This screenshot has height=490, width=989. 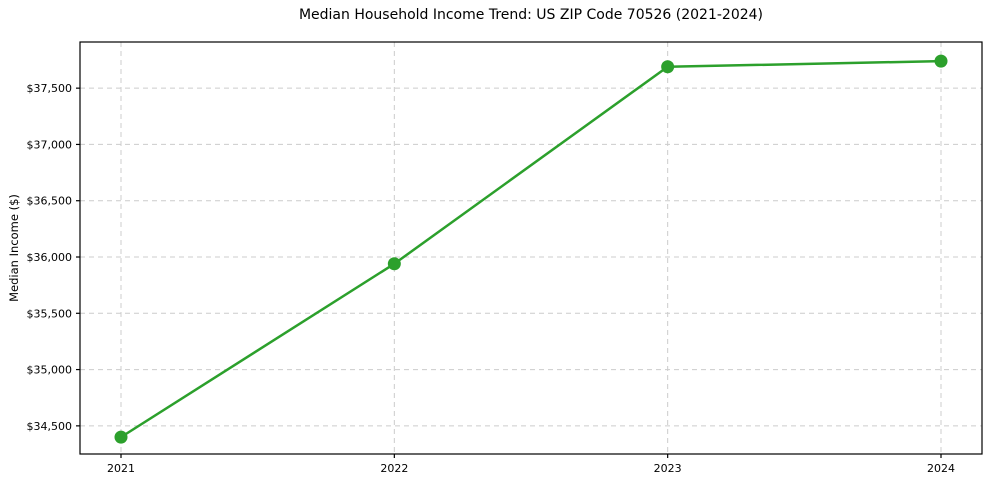 I want to click on y-tick-label: $37,000, so click(x=50, y=144).